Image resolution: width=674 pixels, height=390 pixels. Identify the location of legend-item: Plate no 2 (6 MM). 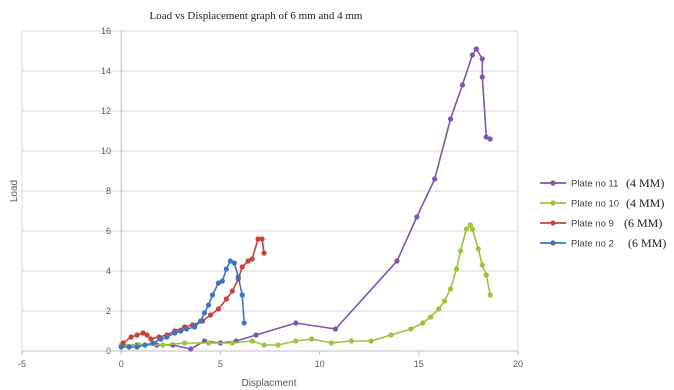
(603, 243).